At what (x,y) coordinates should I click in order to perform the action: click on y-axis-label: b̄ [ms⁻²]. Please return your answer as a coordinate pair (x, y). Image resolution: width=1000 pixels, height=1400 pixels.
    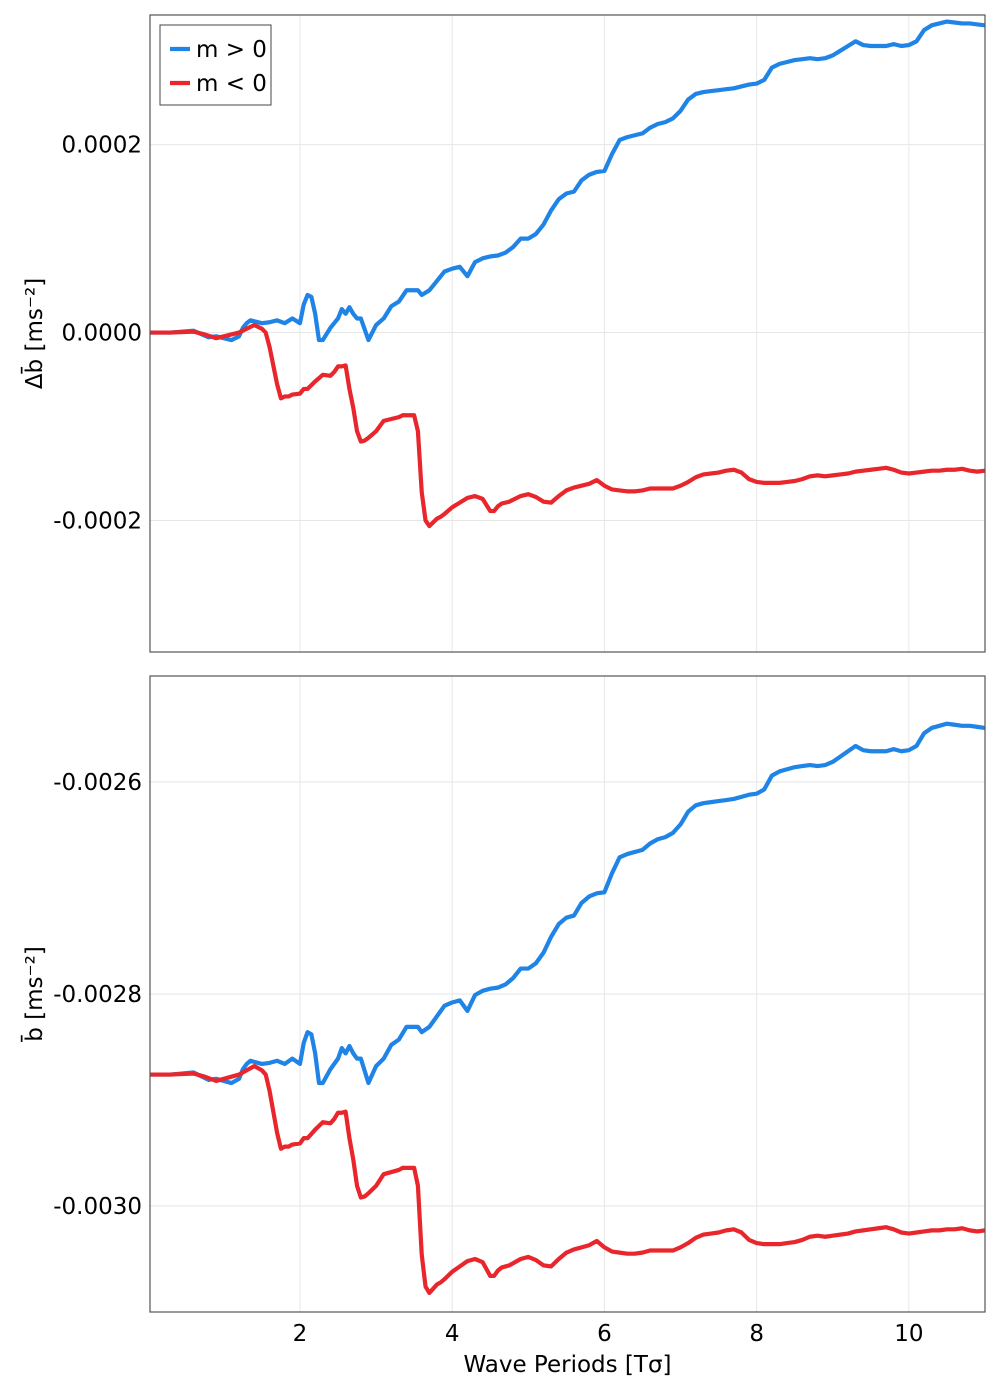
    Looking at the image, I should click on (34, 994).